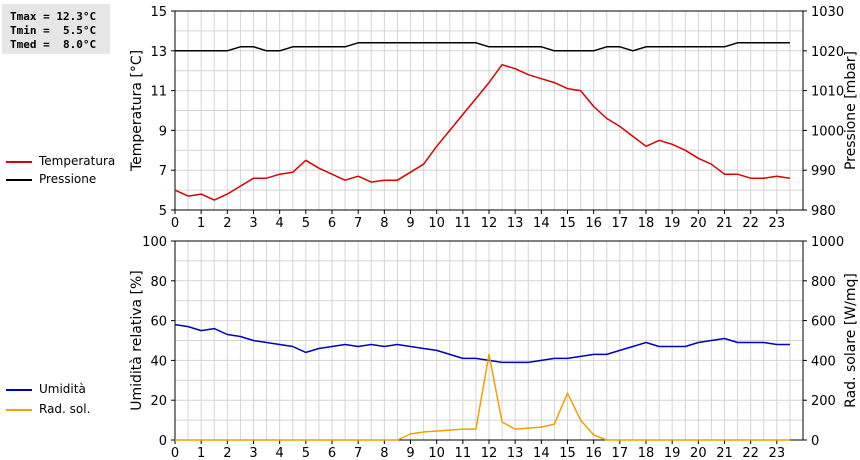 This screenshot has height=460, width=860. Describe the element at coordinates (823, 282) in the screenshot. I see `y2-tick-label: 800` at that location.